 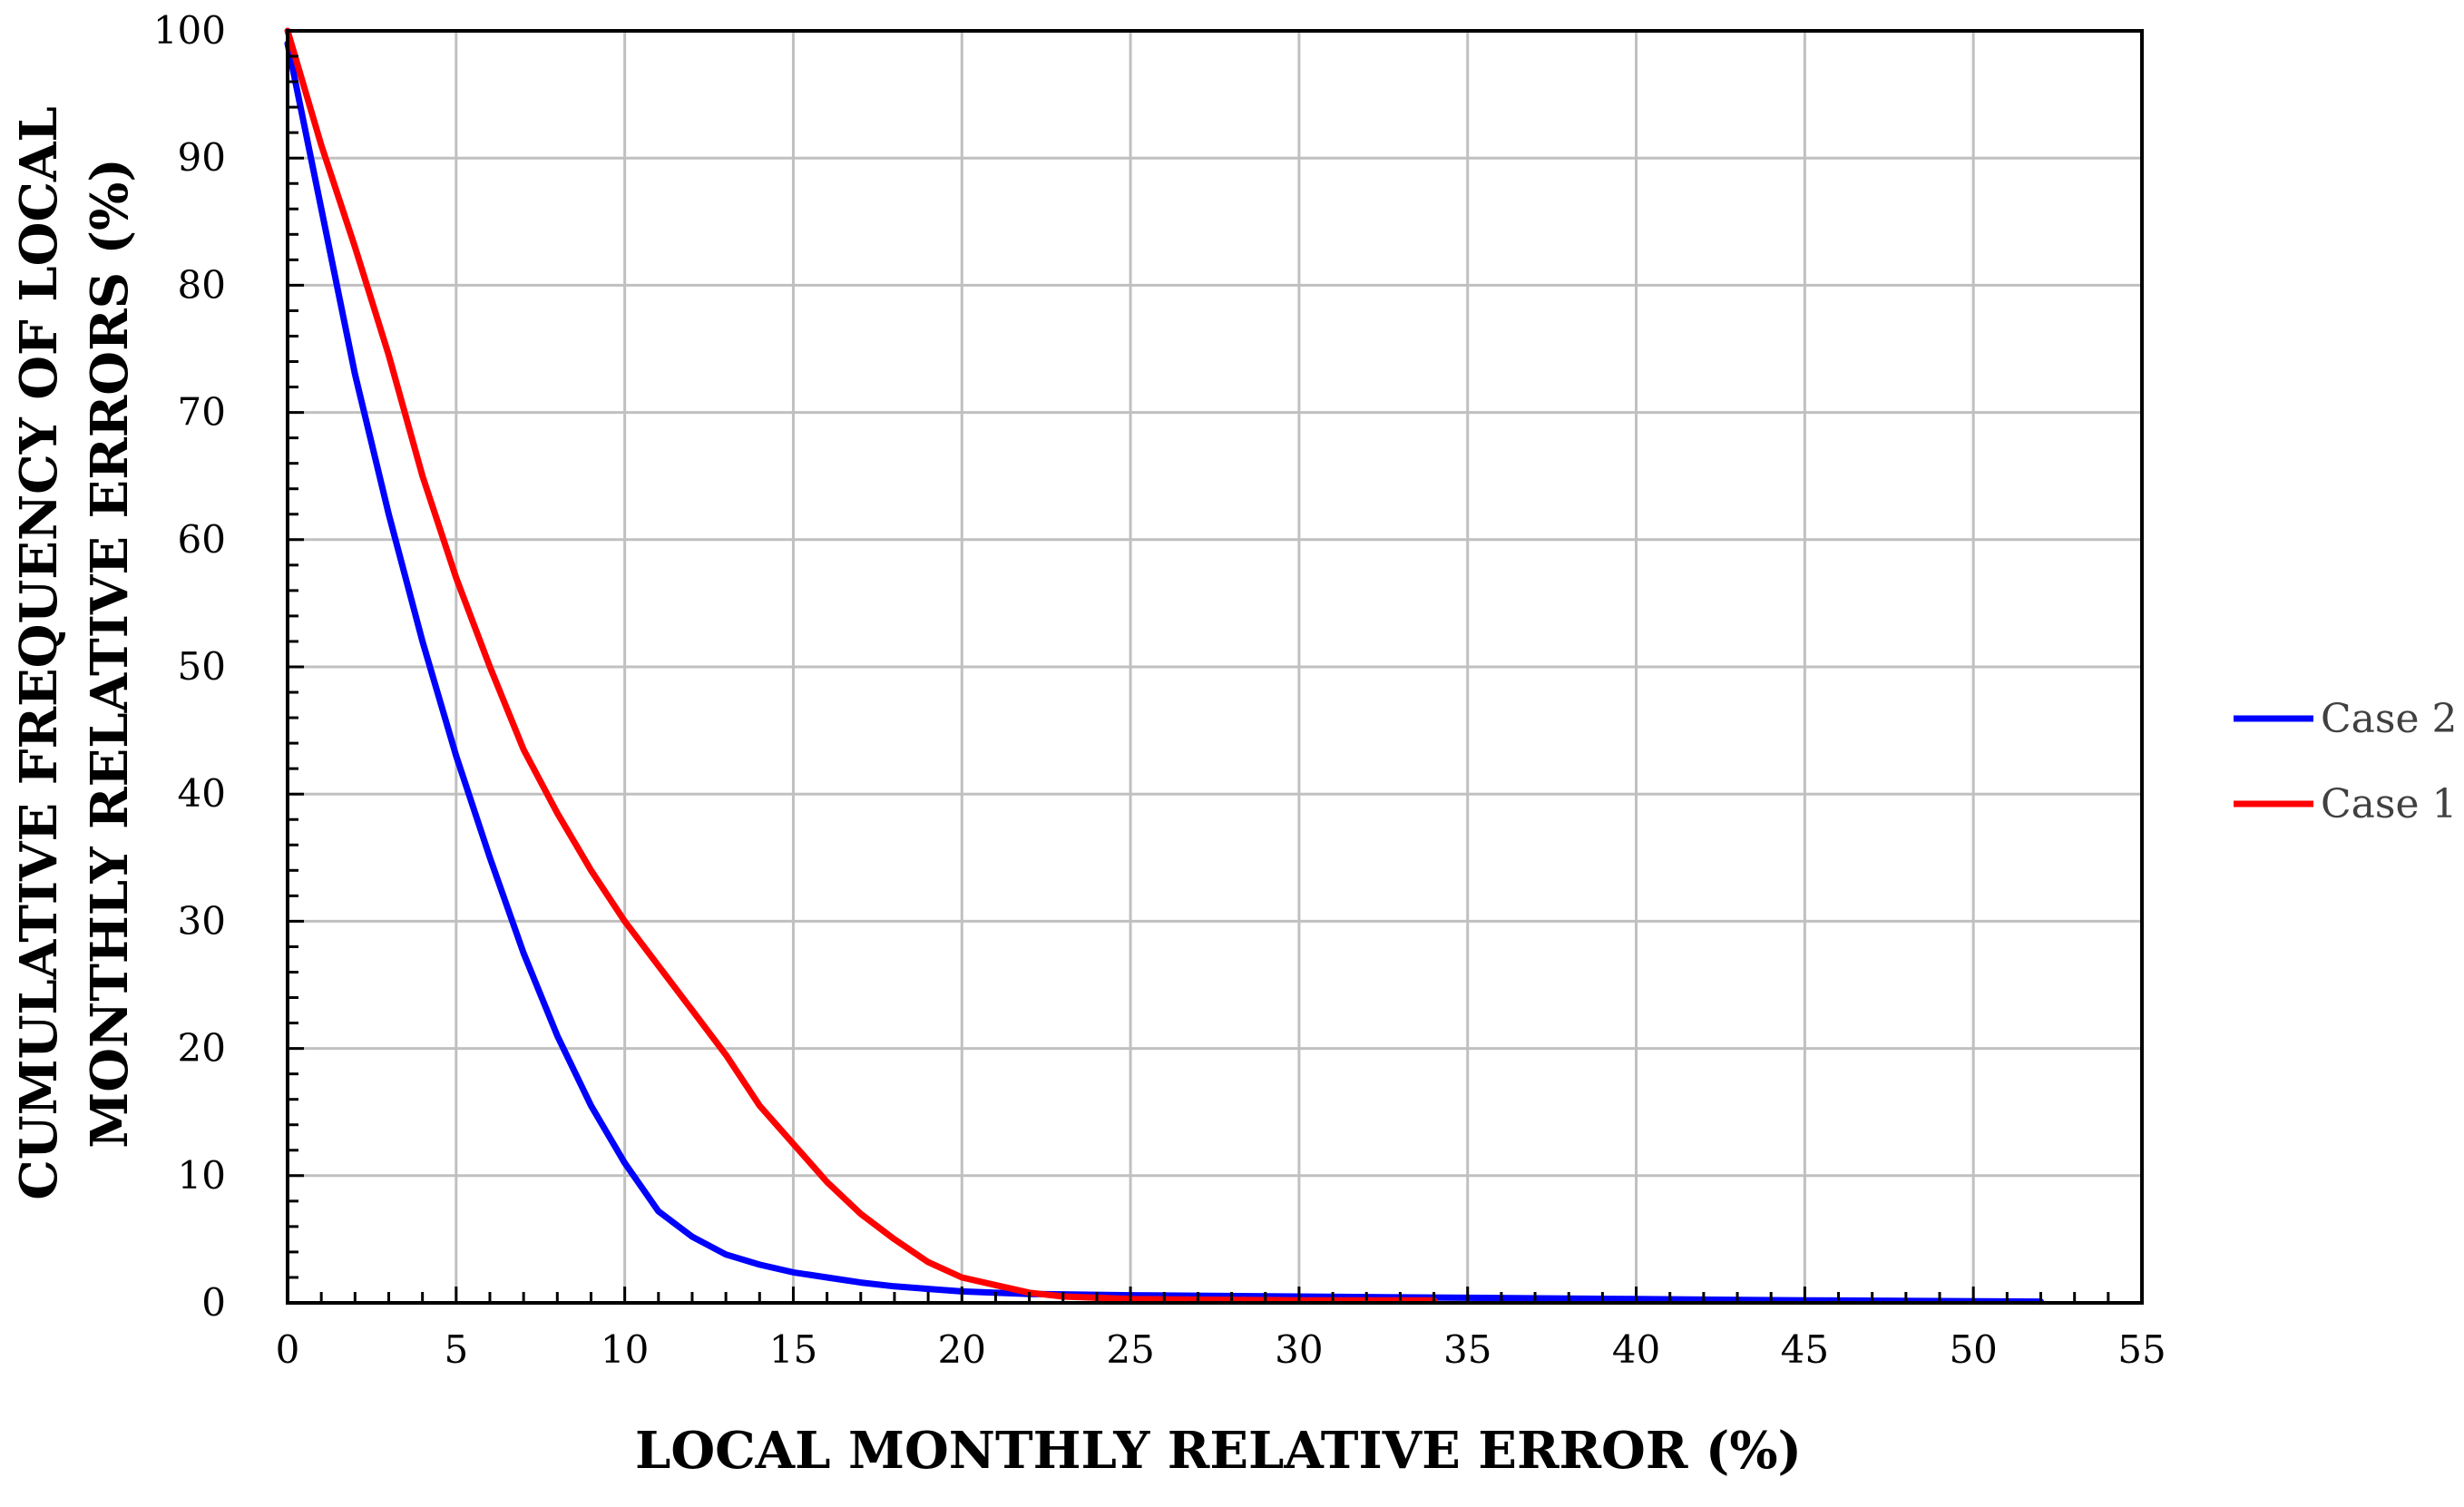 What do you see at coordinates (1805, 1349) in the screenshot?
I see `x-tick-label: 45` at bounding box center [1805, 1349].